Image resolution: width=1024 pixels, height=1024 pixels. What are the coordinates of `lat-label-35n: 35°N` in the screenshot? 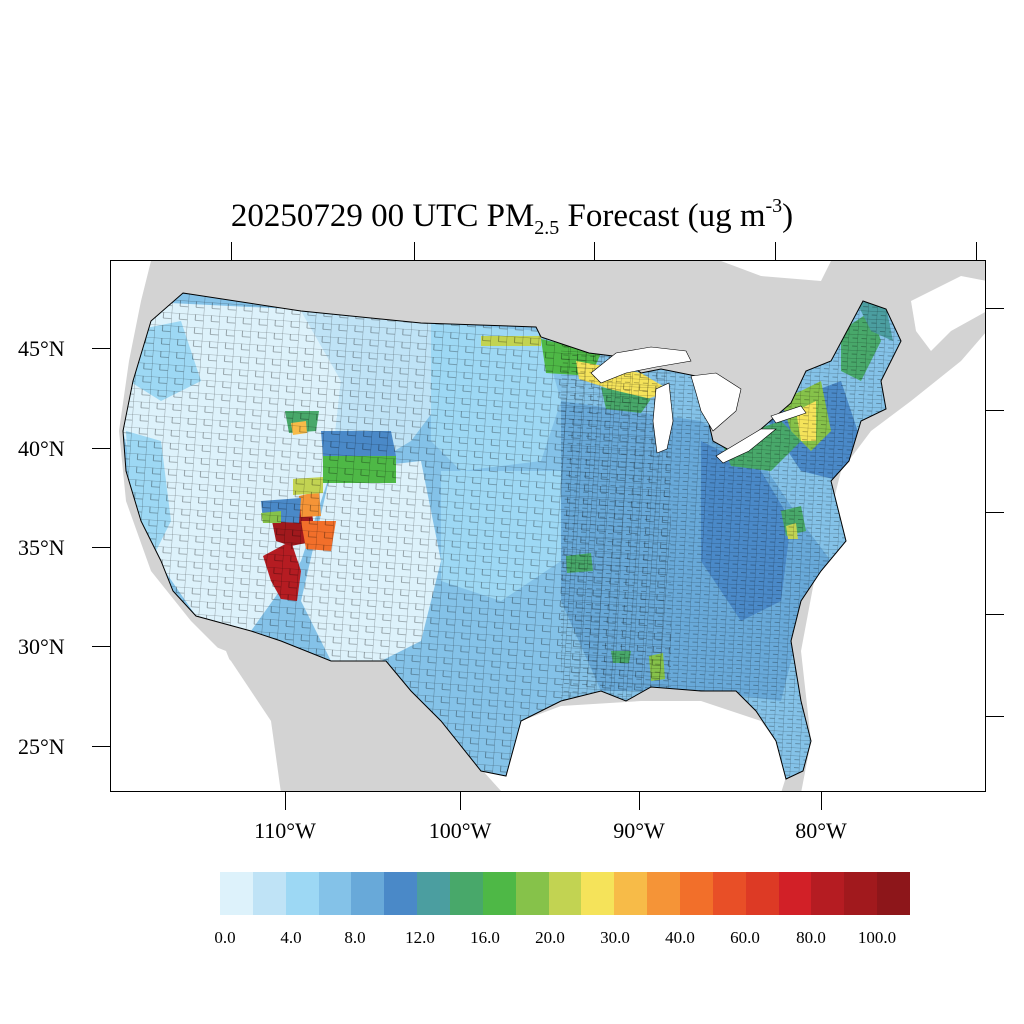 It's located at (41, 547).